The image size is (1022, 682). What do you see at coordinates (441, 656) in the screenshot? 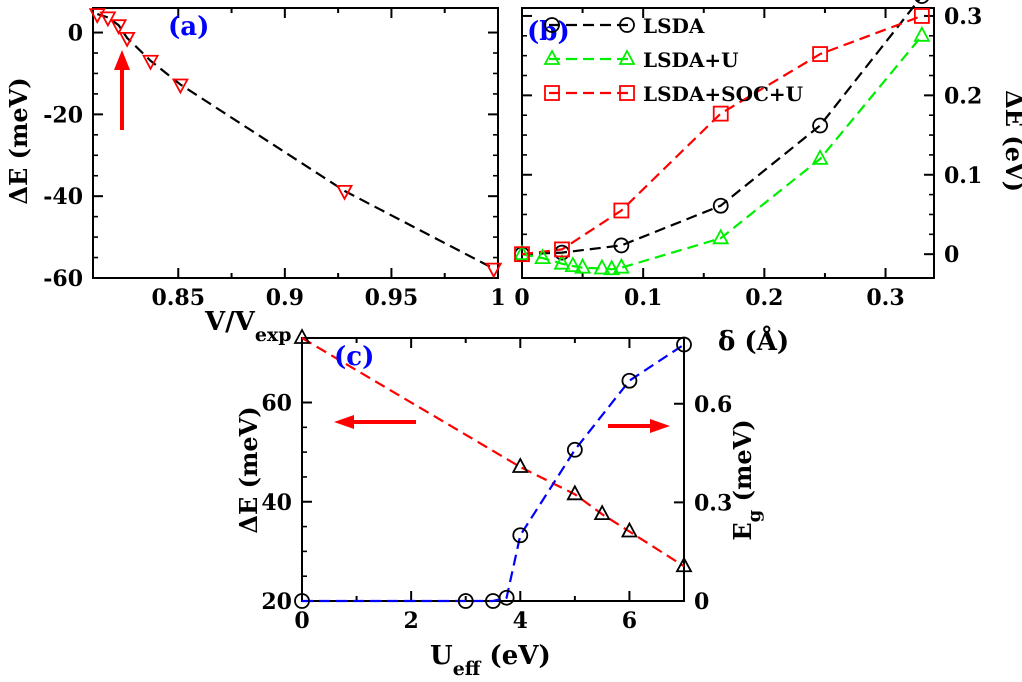
I see `panel-c-xlabel-main: U` at bounding box center [441, 656].